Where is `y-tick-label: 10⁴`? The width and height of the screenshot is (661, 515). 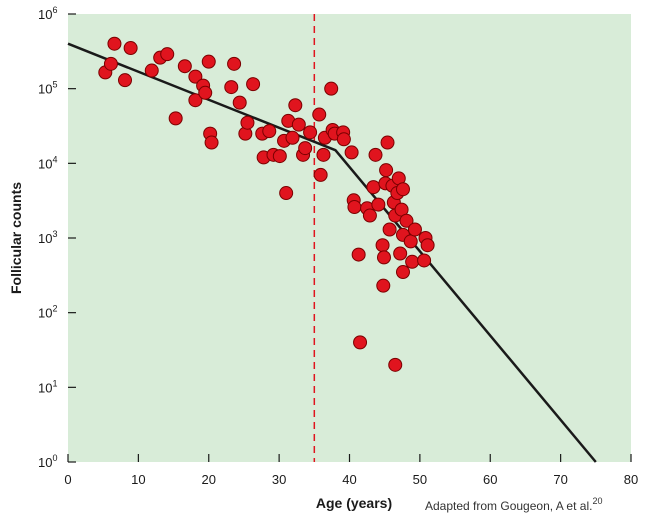 y-tick-label: 10⁴ is located at coordinates (47, 162).